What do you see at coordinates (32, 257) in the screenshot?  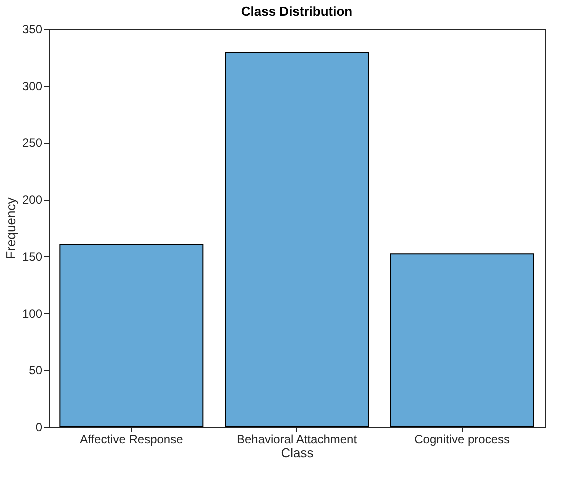 I see `y-tick-label: 150` at bounding box center [32, 257].